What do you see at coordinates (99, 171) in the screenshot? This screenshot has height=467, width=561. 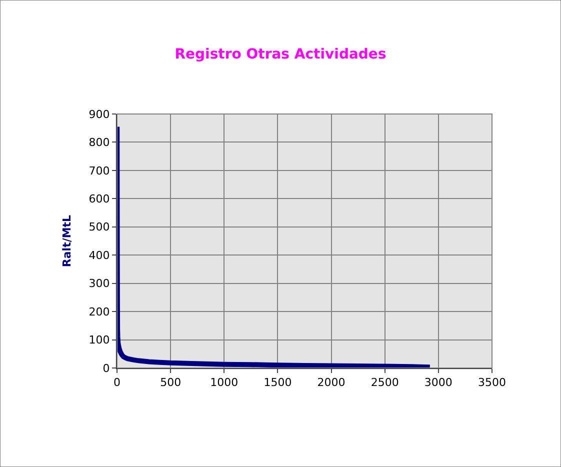 I see `y-tick-label: 700` at bounding box center [99, 171].